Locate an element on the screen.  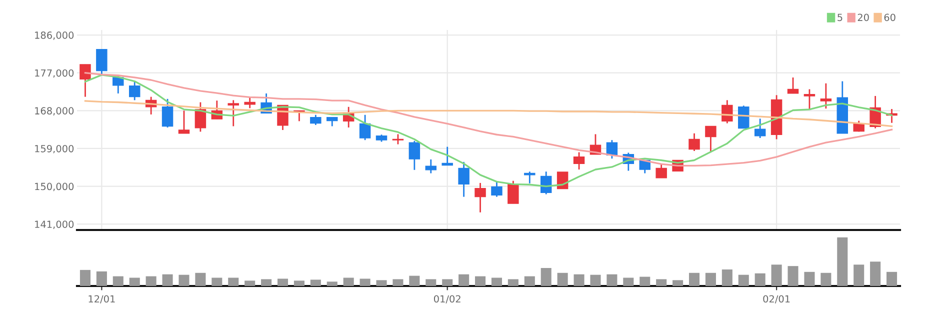
y-tick-label: 150,000 is located at coordinates (54, 187).